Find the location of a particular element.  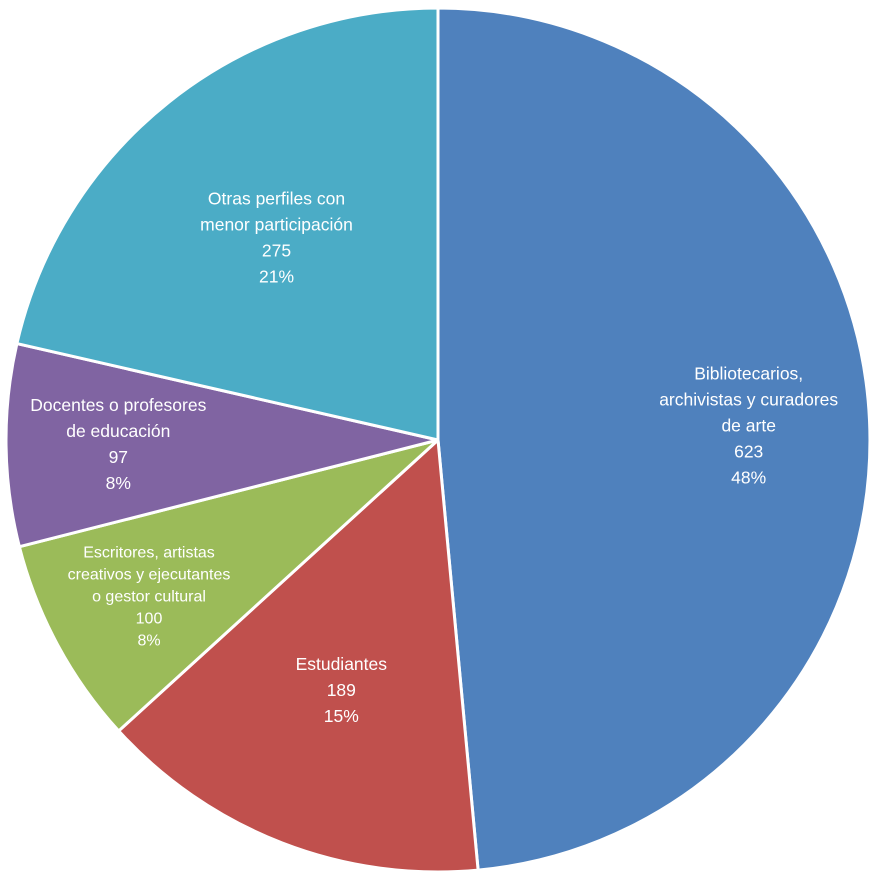

pie-label-otras-value: 275 is located at coordinates (276, 250).